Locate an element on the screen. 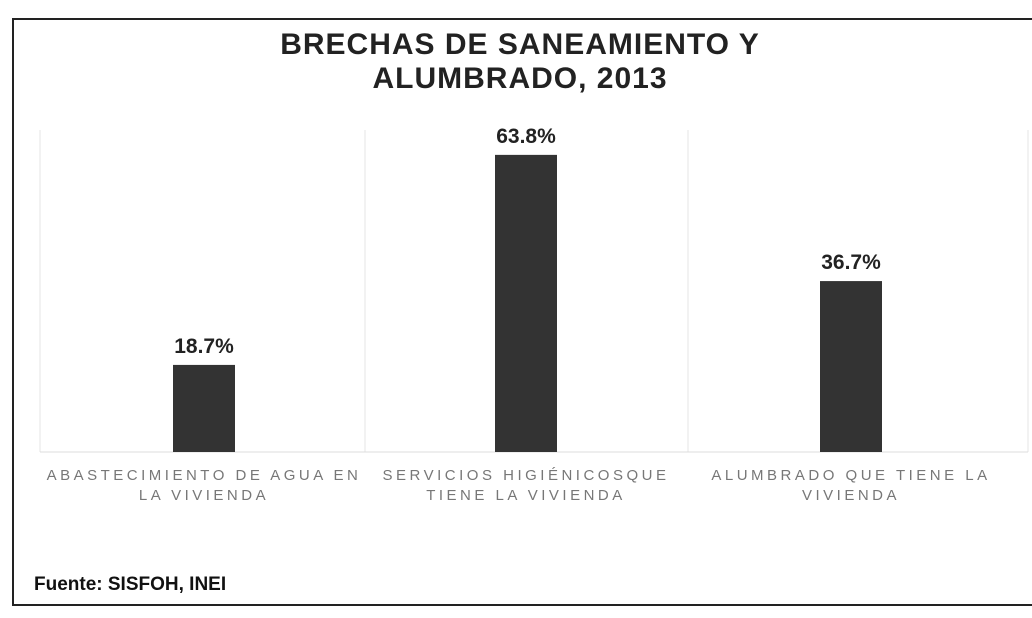  source: Fuente: SISFOH, INEI is located at coordinates (130, 584).